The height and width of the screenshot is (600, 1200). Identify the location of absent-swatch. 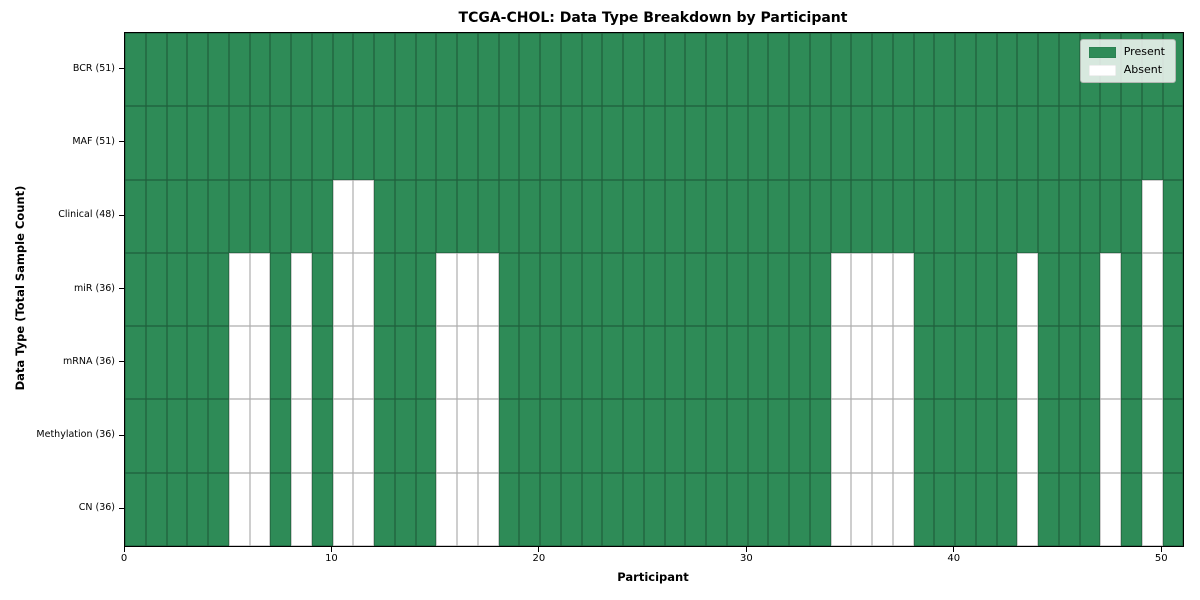
(1102, 70).